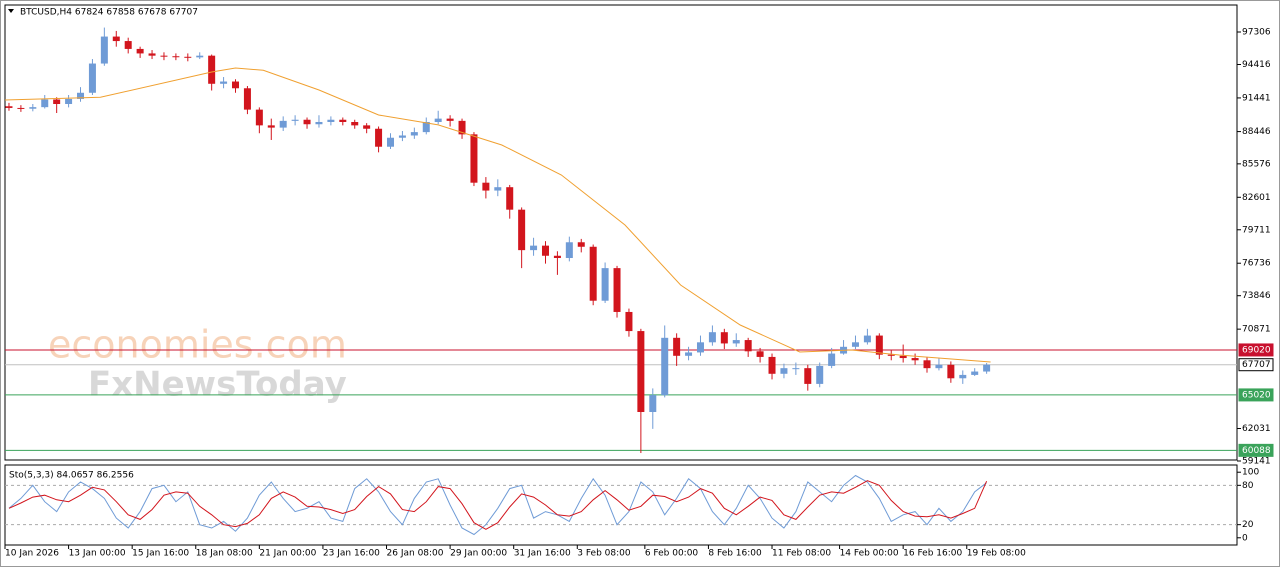 Image resolution: width=1280 pixels, height=567 pixels. I want to click on x-tick-label: 23 Jan 16:00, so click(351, 554).